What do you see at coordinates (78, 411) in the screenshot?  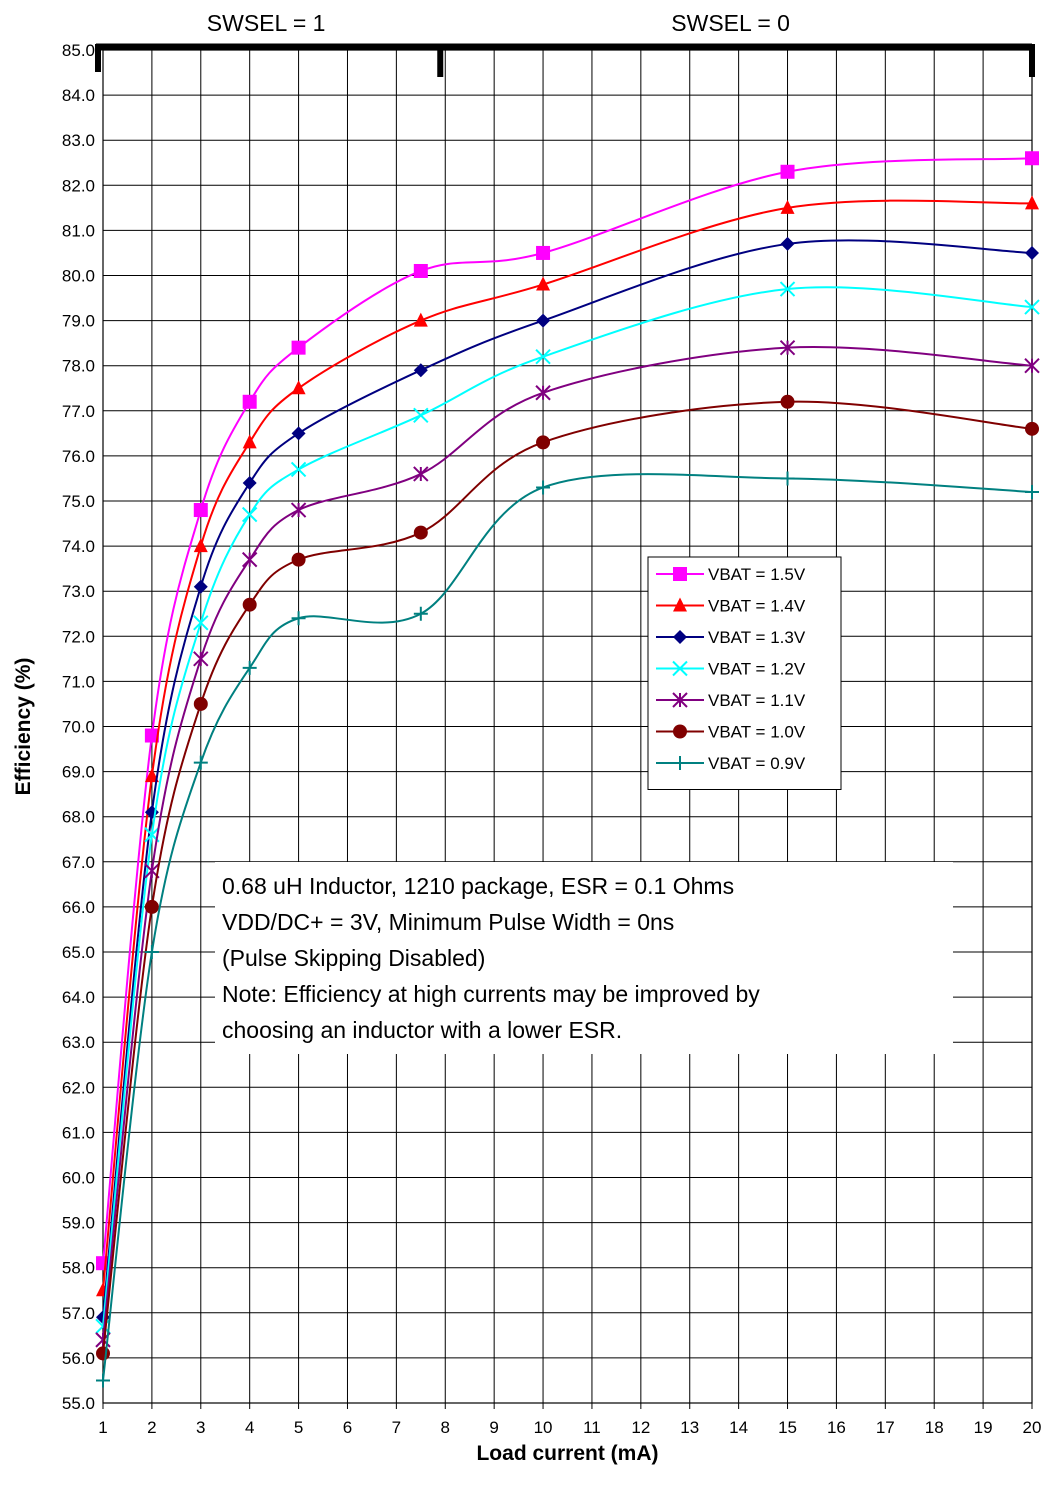 I see `y-tick-label: 77.0` at bounding box center [78, 411].